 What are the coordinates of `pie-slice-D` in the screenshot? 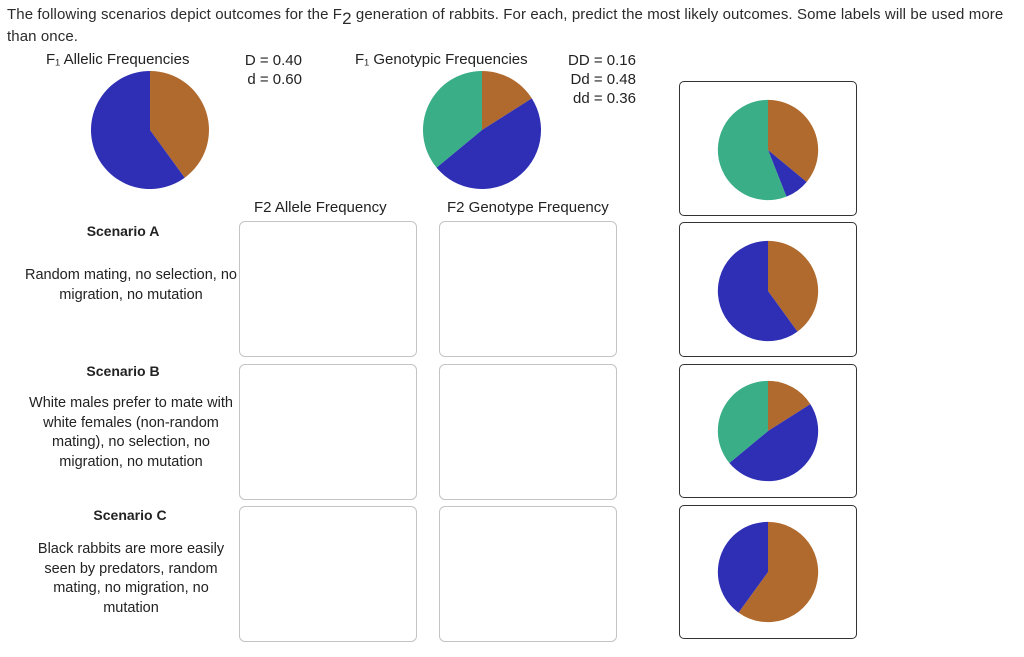 It's located at (179, 124).